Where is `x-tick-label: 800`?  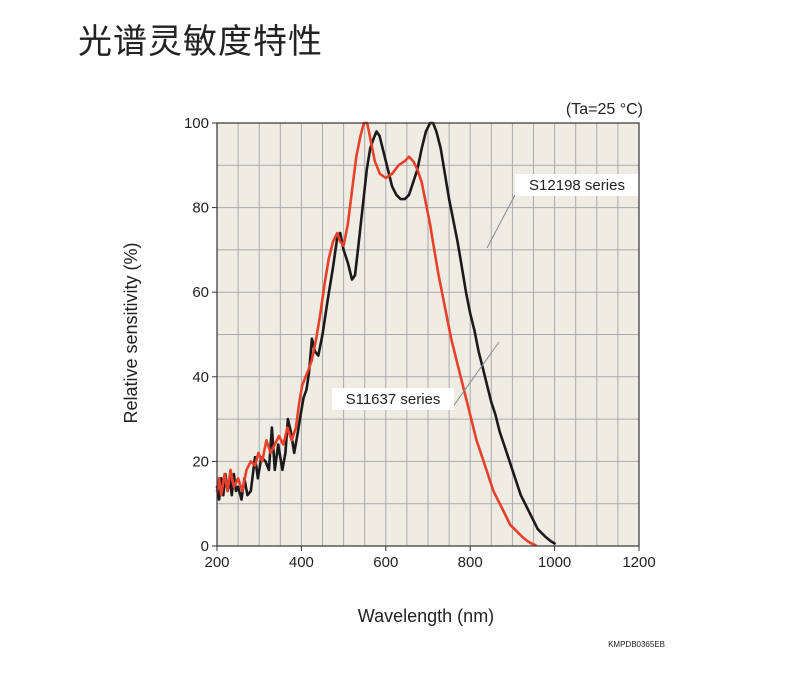
x-tick-label: 800 is located at coordinates (470, 562).